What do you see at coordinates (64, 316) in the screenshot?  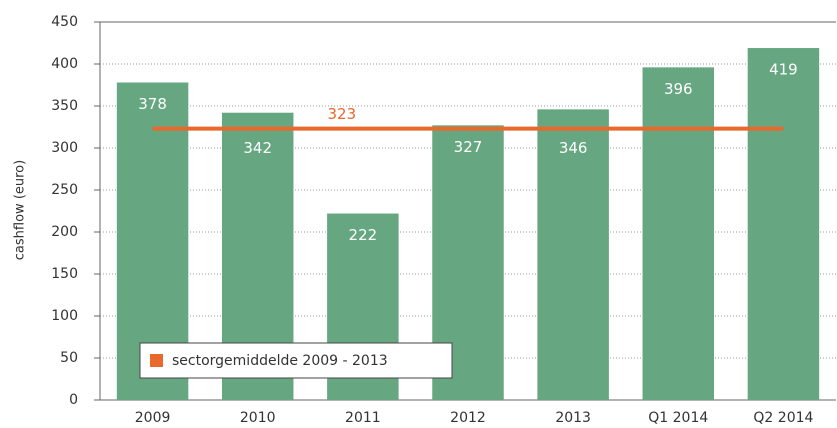 I see `y-tick-label: 100` at bounding box center [64, 316].